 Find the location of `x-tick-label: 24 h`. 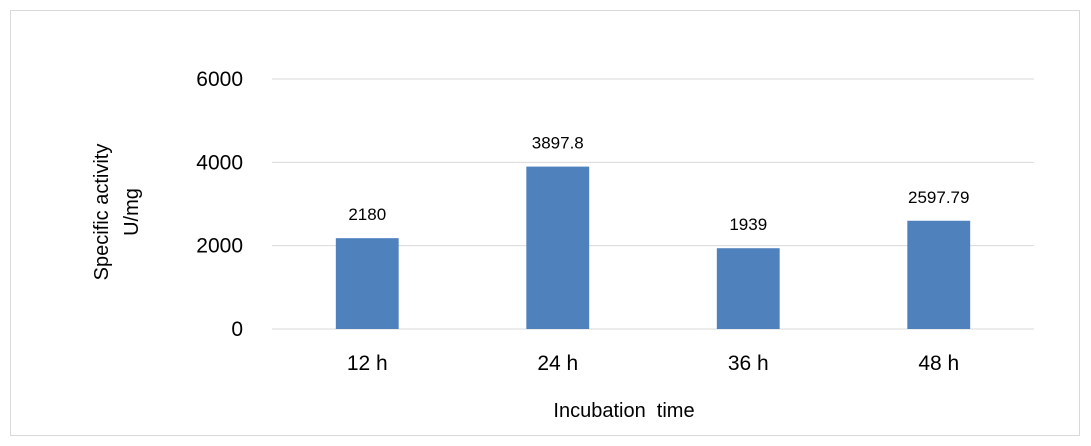

x-tick-label: 24 h is located at coordinates (557, 363).